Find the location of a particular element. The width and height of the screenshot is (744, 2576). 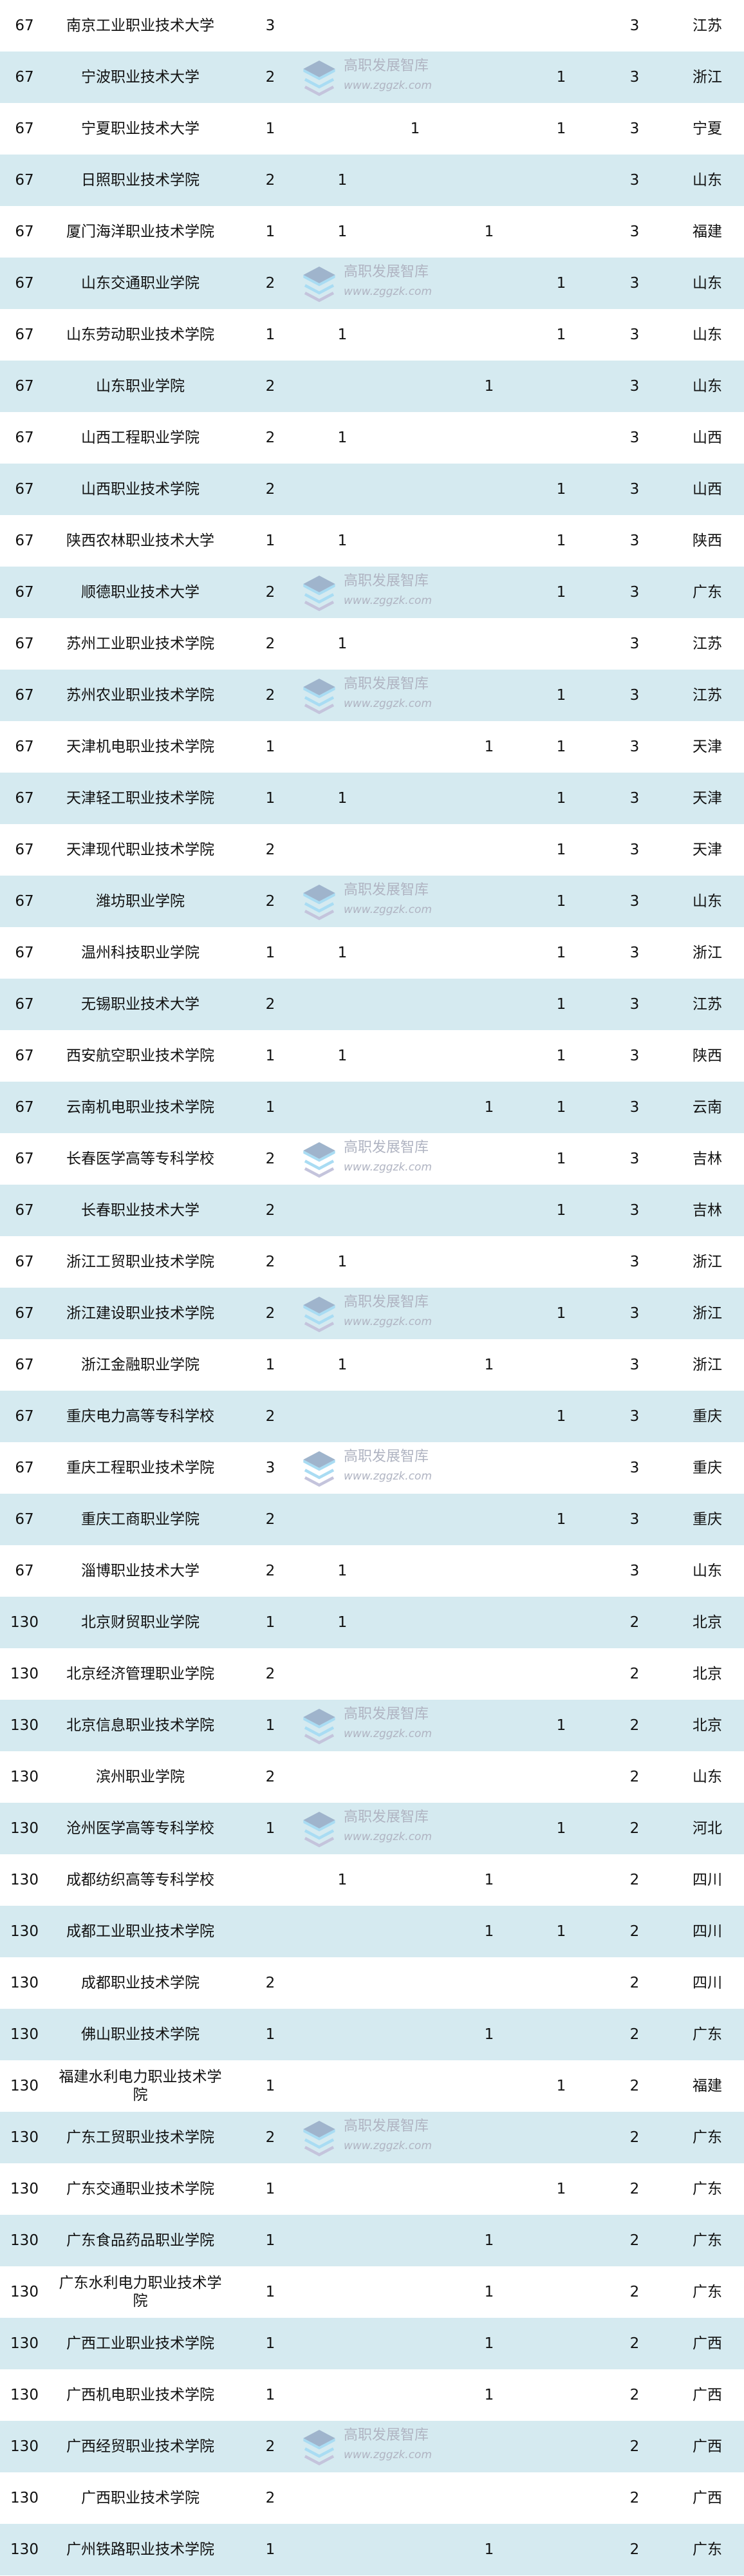

school-name-cell: 淄博职业技术大学 is located at coordinates (140, 1571).